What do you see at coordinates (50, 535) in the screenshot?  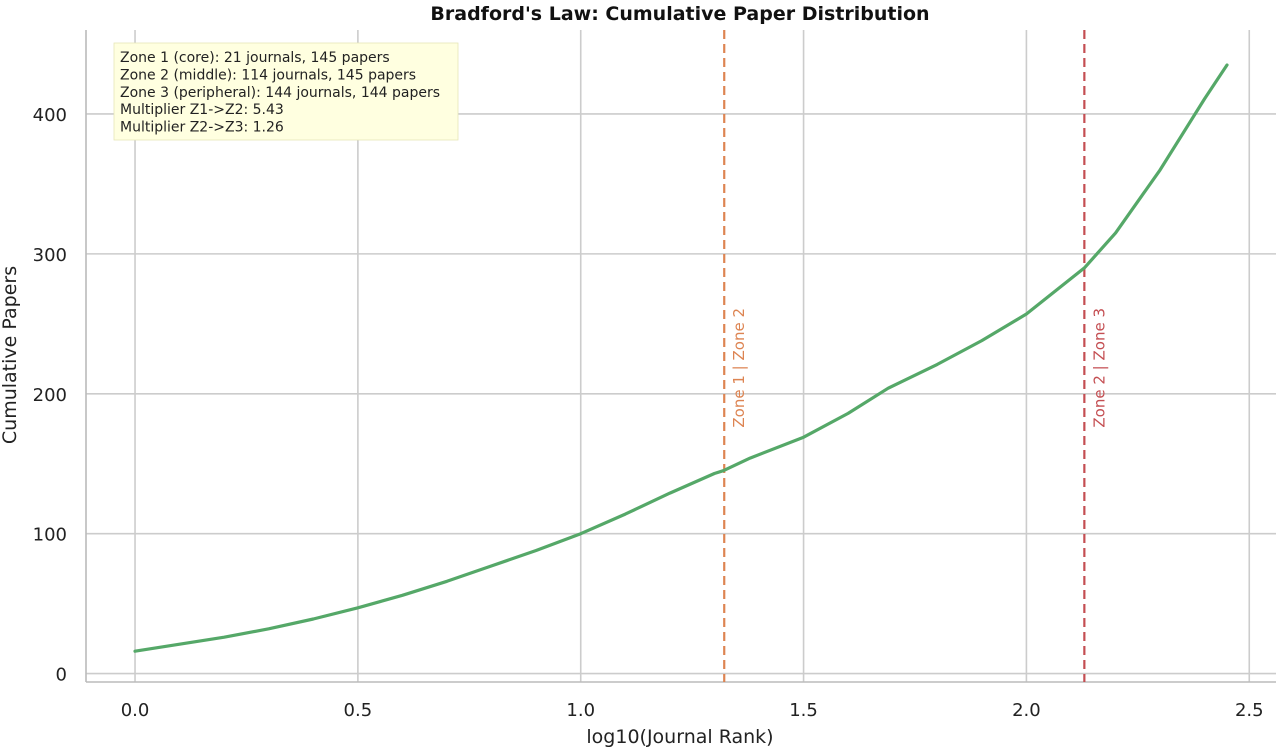 I see `y-tick-label: 100` at bounding box center [50, 535].